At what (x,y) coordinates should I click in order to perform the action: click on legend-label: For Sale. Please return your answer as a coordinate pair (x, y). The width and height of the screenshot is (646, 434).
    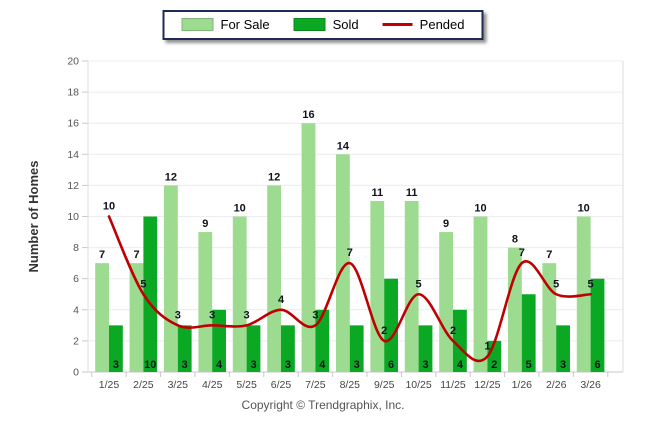
    Looking at the image, I should click on (245, 24).